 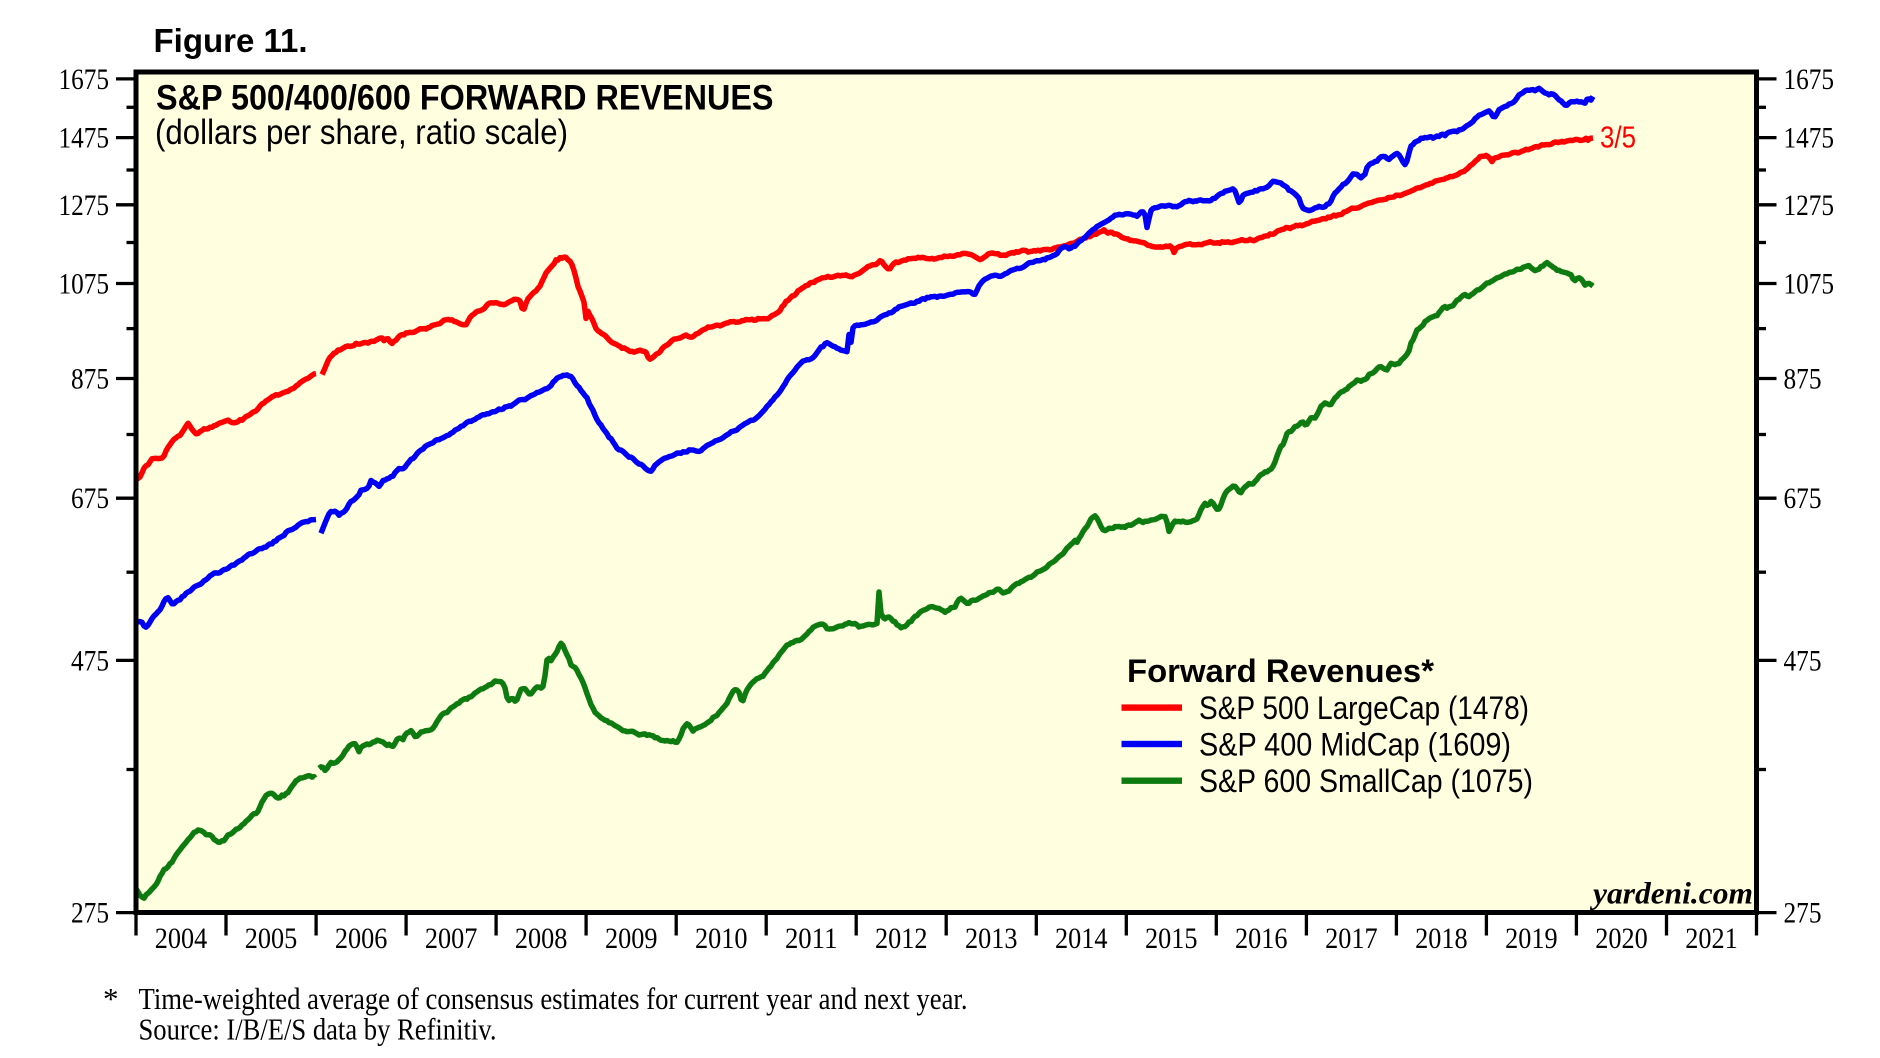 I want to click on svg-text: 2014, so click(x=1081, y=938).